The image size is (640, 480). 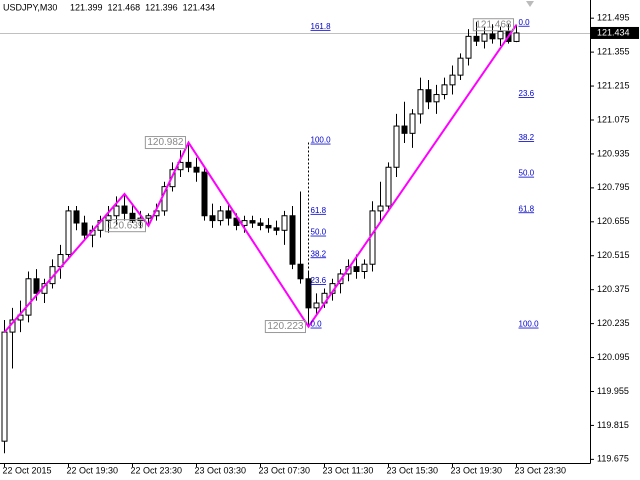 I want to click on price-tag, so click(x=615, y=32).